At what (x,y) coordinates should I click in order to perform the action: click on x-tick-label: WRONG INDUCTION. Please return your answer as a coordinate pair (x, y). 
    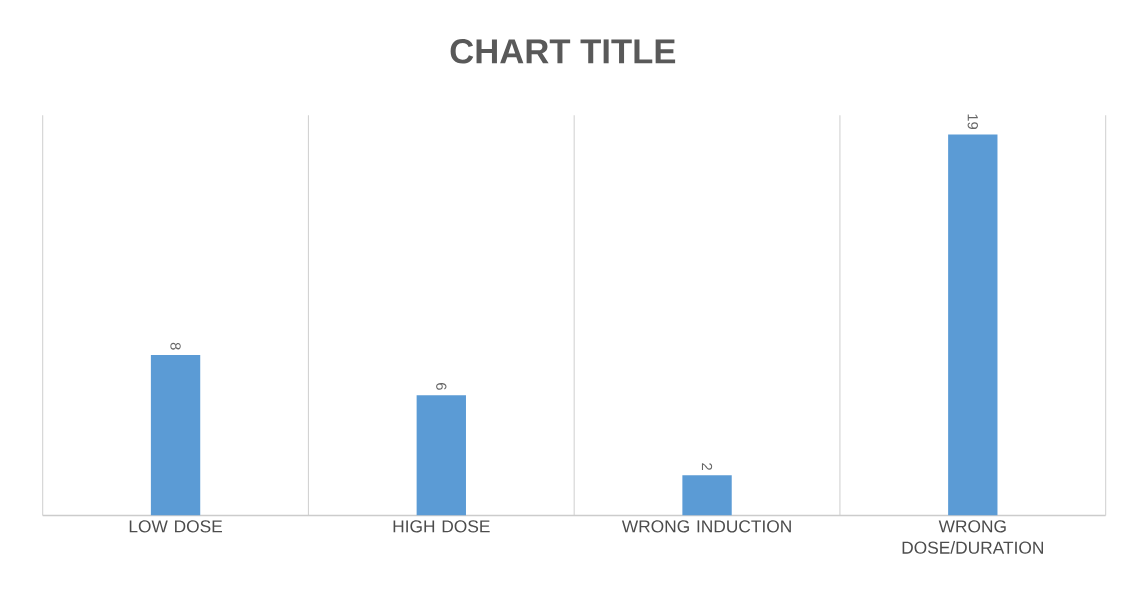
    Looking at the image, I should click on (706, 526).